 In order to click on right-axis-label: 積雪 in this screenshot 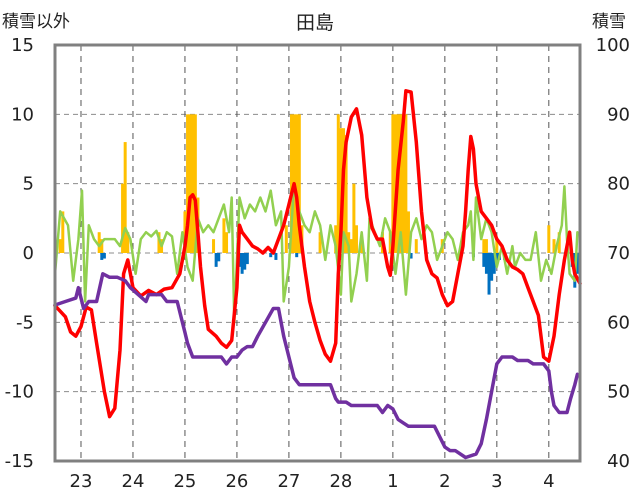, I will do `click(609, 22)`.